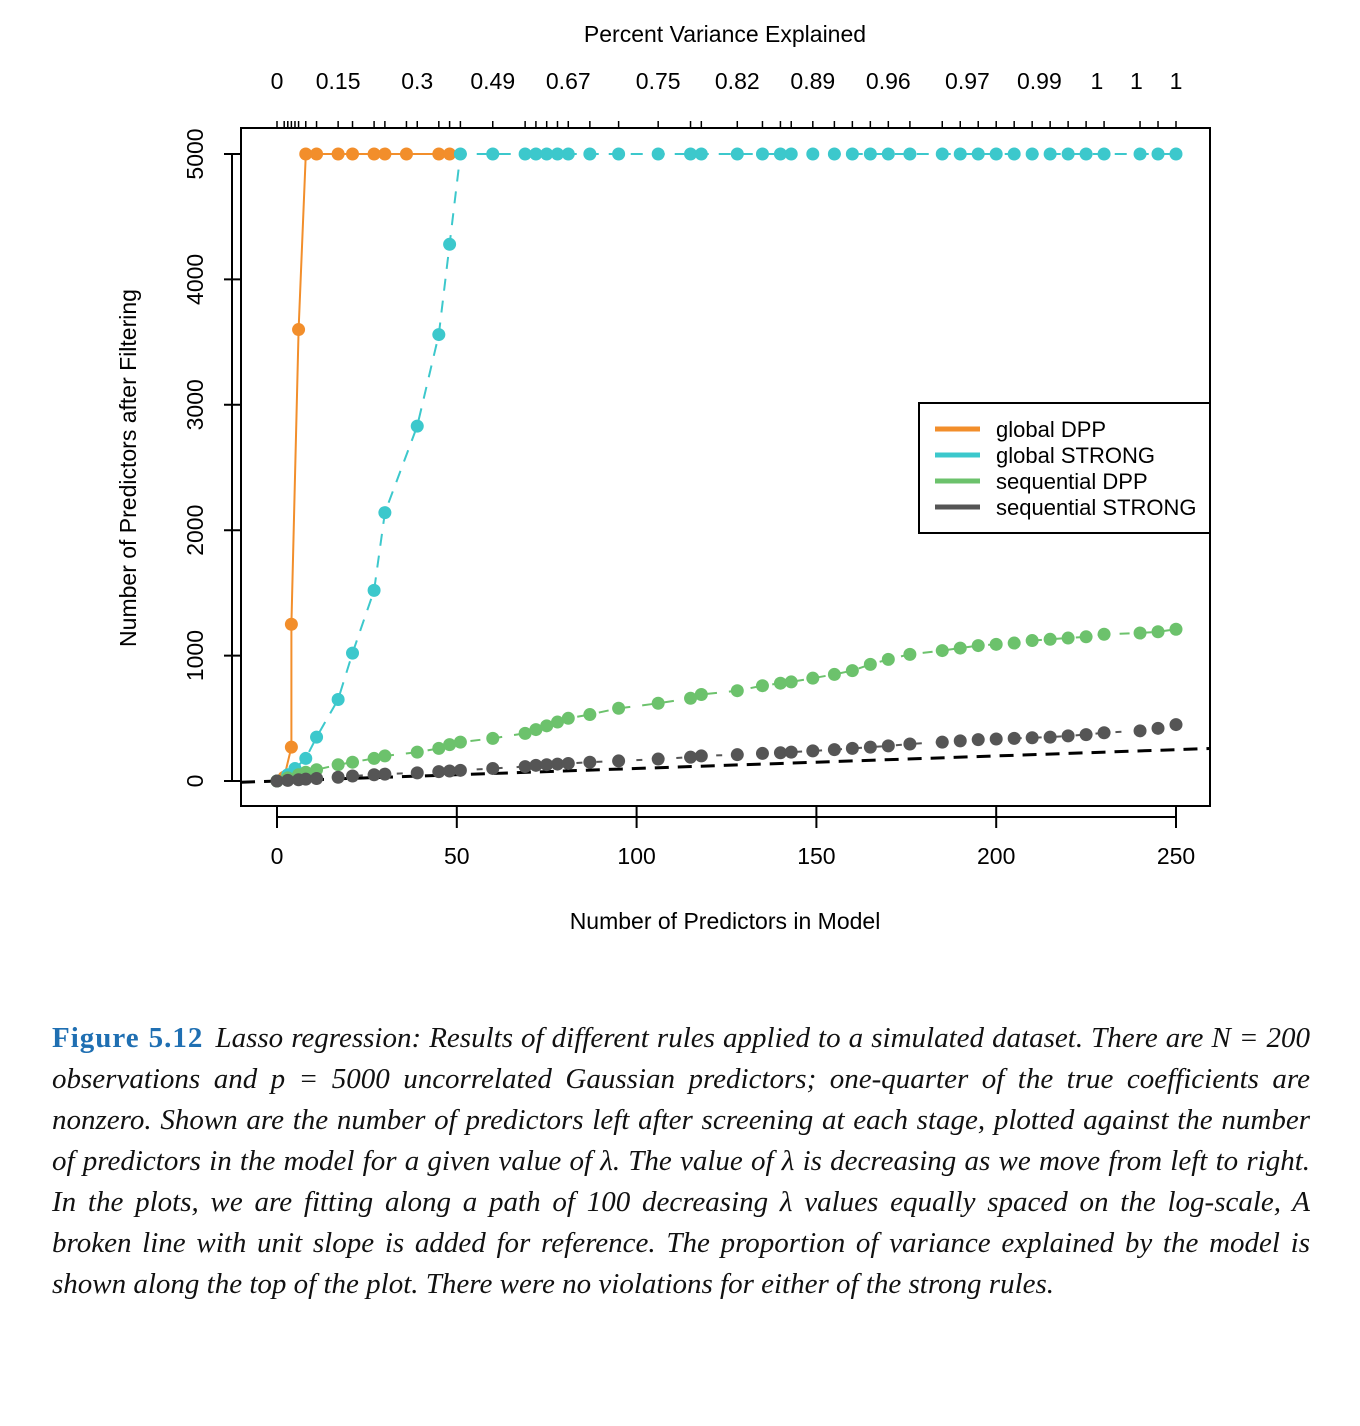 The image size is (1360, 1426). Describe the element at coordinates (816, 856) in the screenshot. I see `x-tick-label: 150` at that location.